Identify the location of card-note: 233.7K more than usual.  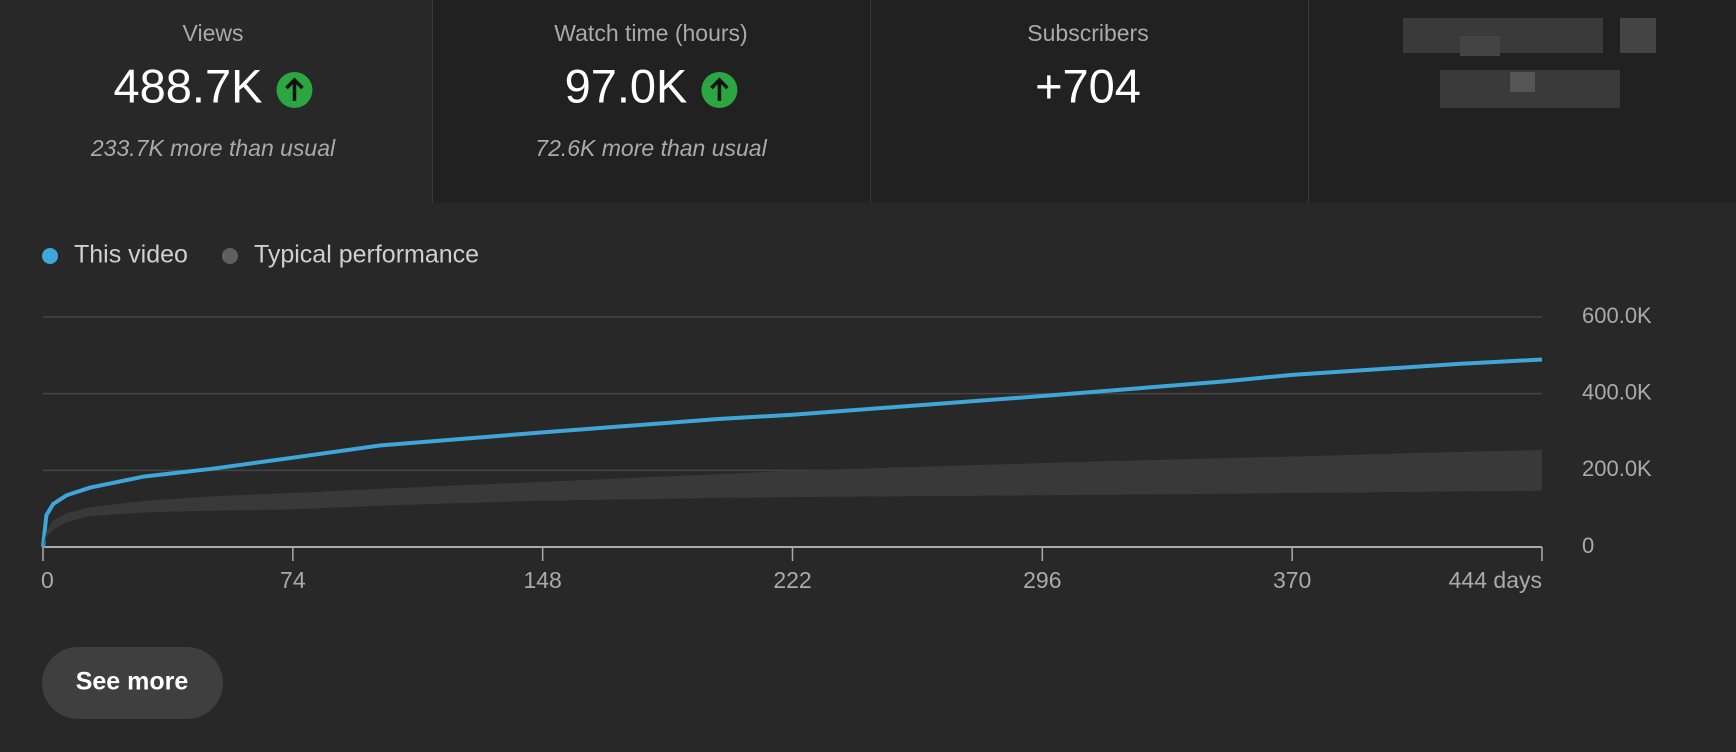
(213, 148).